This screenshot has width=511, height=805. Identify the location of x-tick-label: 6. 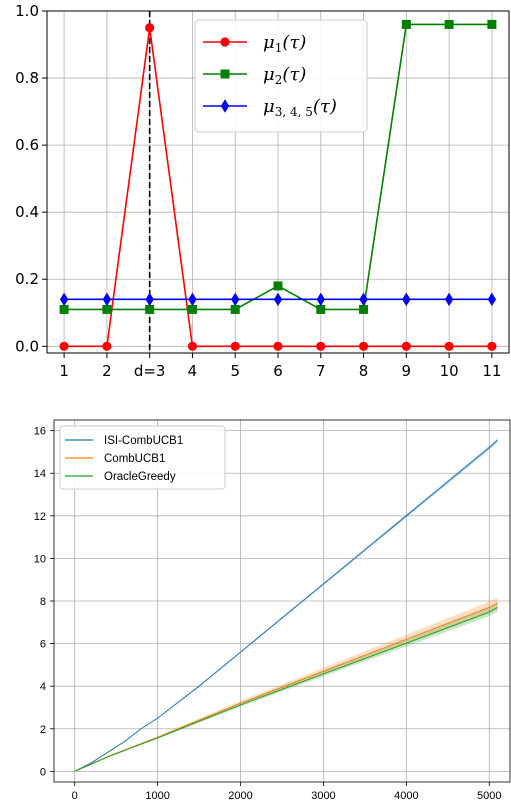
(278, 371).